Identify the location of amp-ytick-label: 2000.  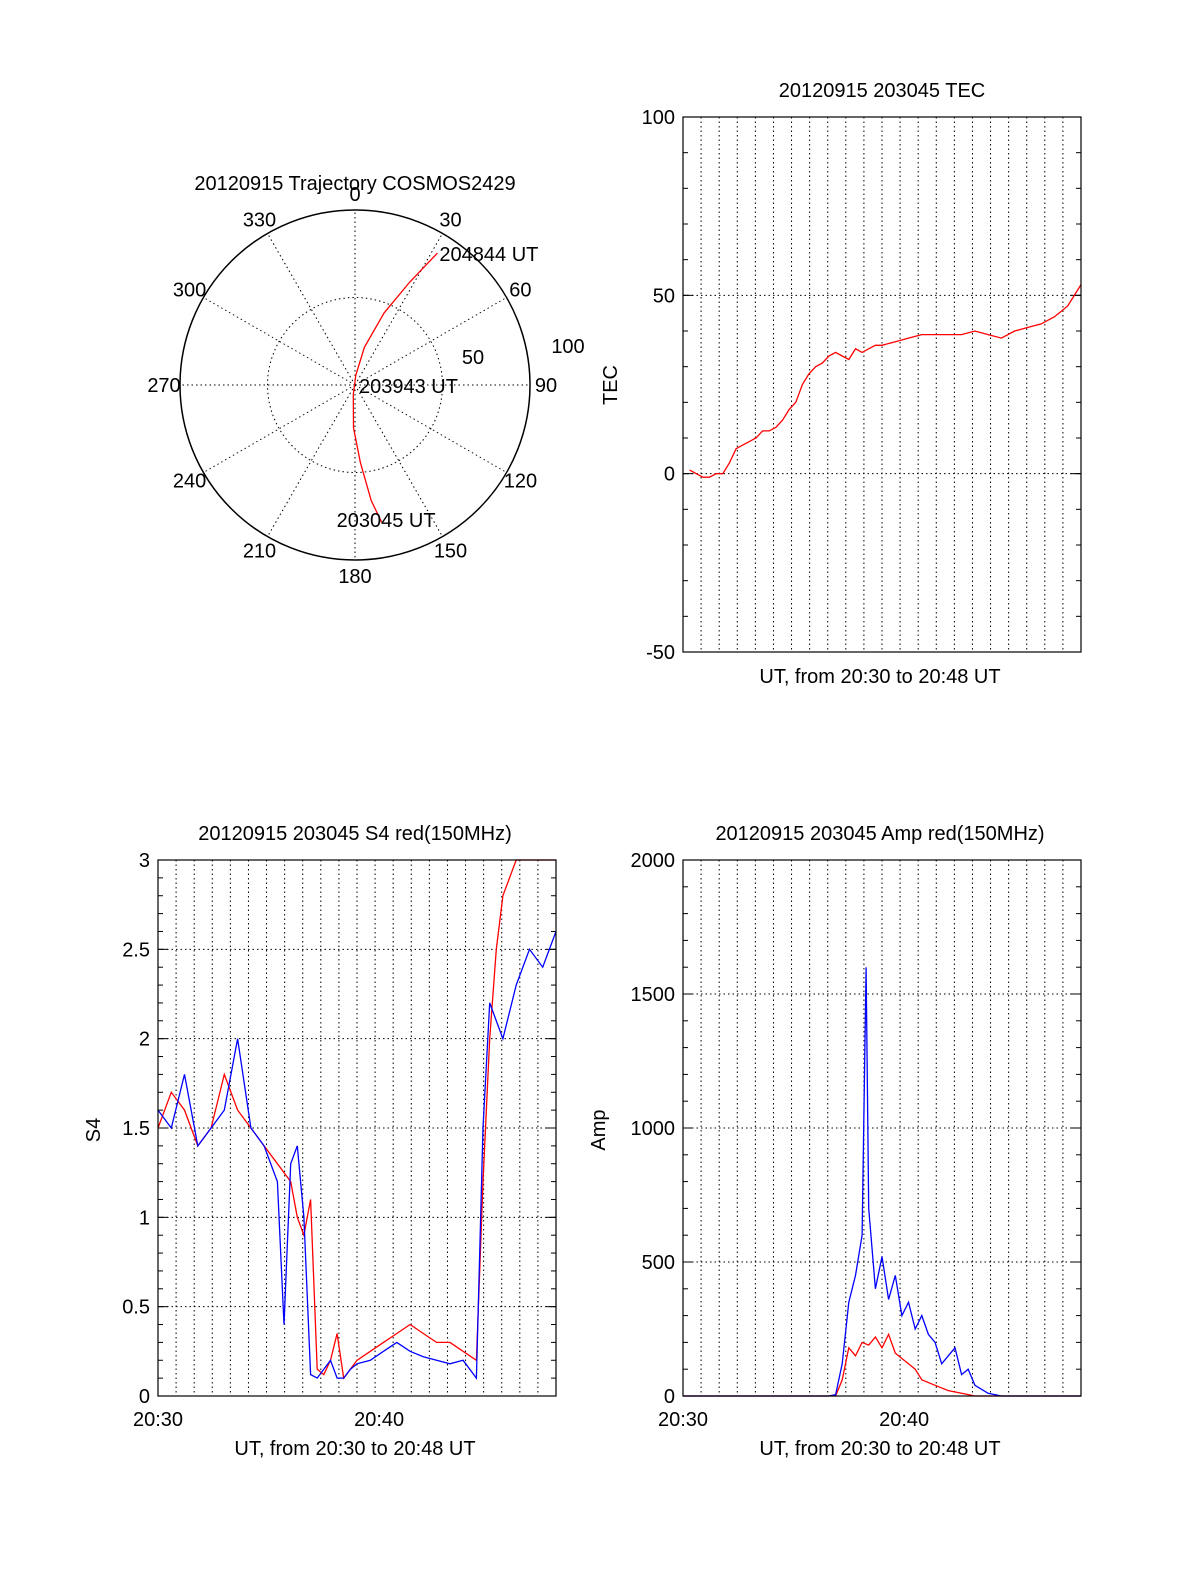
(653, 861).